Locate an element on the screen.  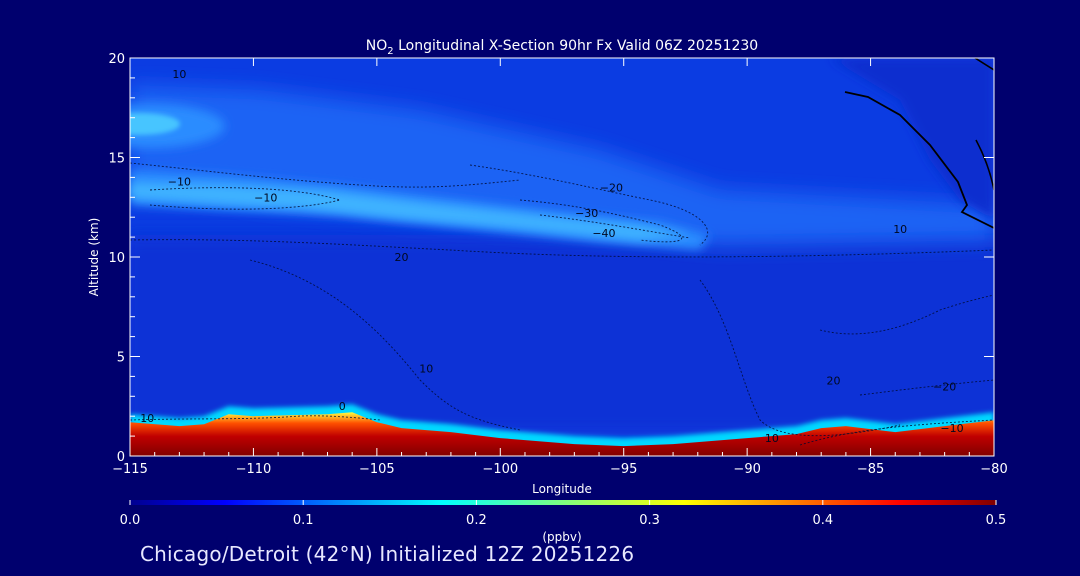
y-tick-label: 0 is located at coordinates (121, 457).